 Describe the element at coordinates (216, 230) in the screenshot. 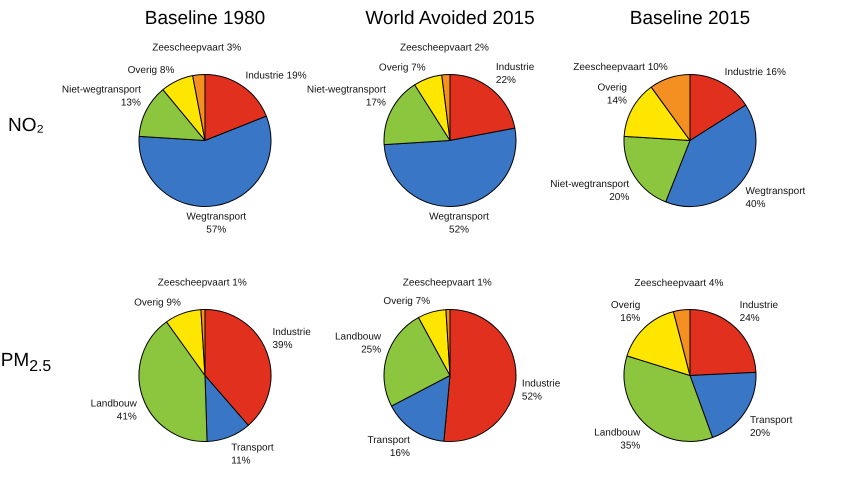

I see `data-label: 57%` at that location.